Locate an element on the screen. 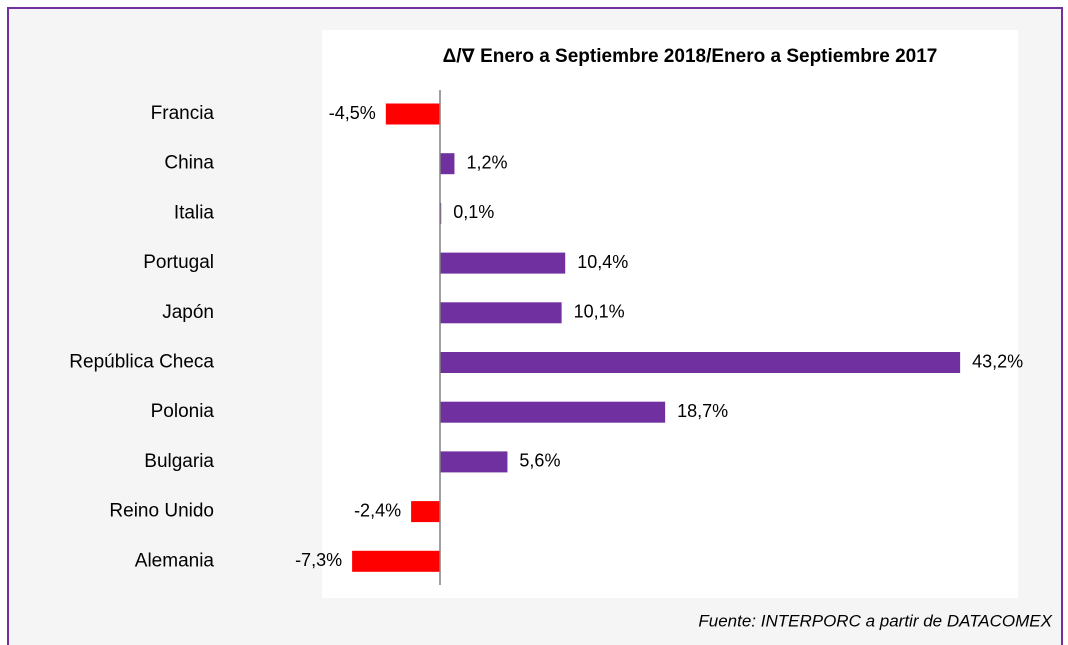 This screenshot has width=1068, height=645. value-label: 18,7% is located at coordinates (702, 411).